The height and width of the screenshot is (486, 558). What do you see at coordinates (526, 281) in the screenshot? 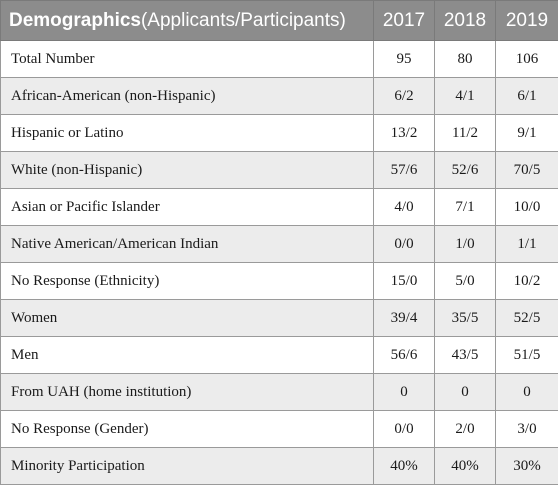
I see `cell-value: 10/2` at bounding box center [526, 281].